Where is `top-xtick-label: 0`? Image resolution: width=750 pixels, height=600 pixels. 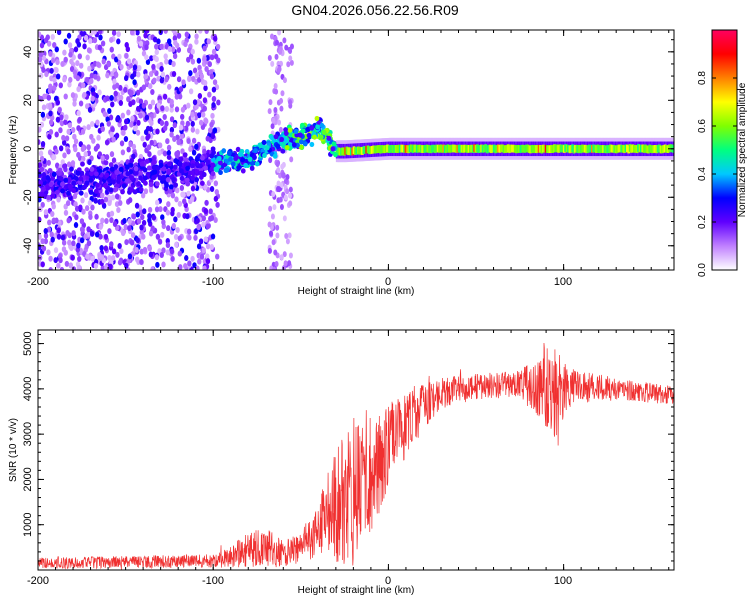
top-xtick-label: 0 is located at coordinates (388, 282).